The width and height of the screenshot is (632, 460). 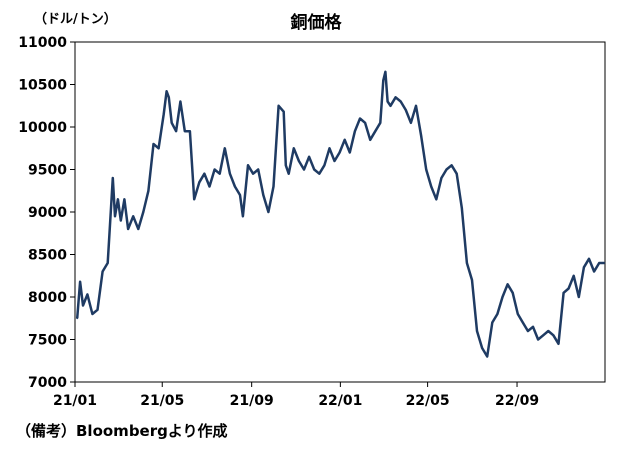 What do you see at coordinates (252, 401) in the screenshot?
I see `x-tick-label: 21/09` at bounding box center [252, 401].